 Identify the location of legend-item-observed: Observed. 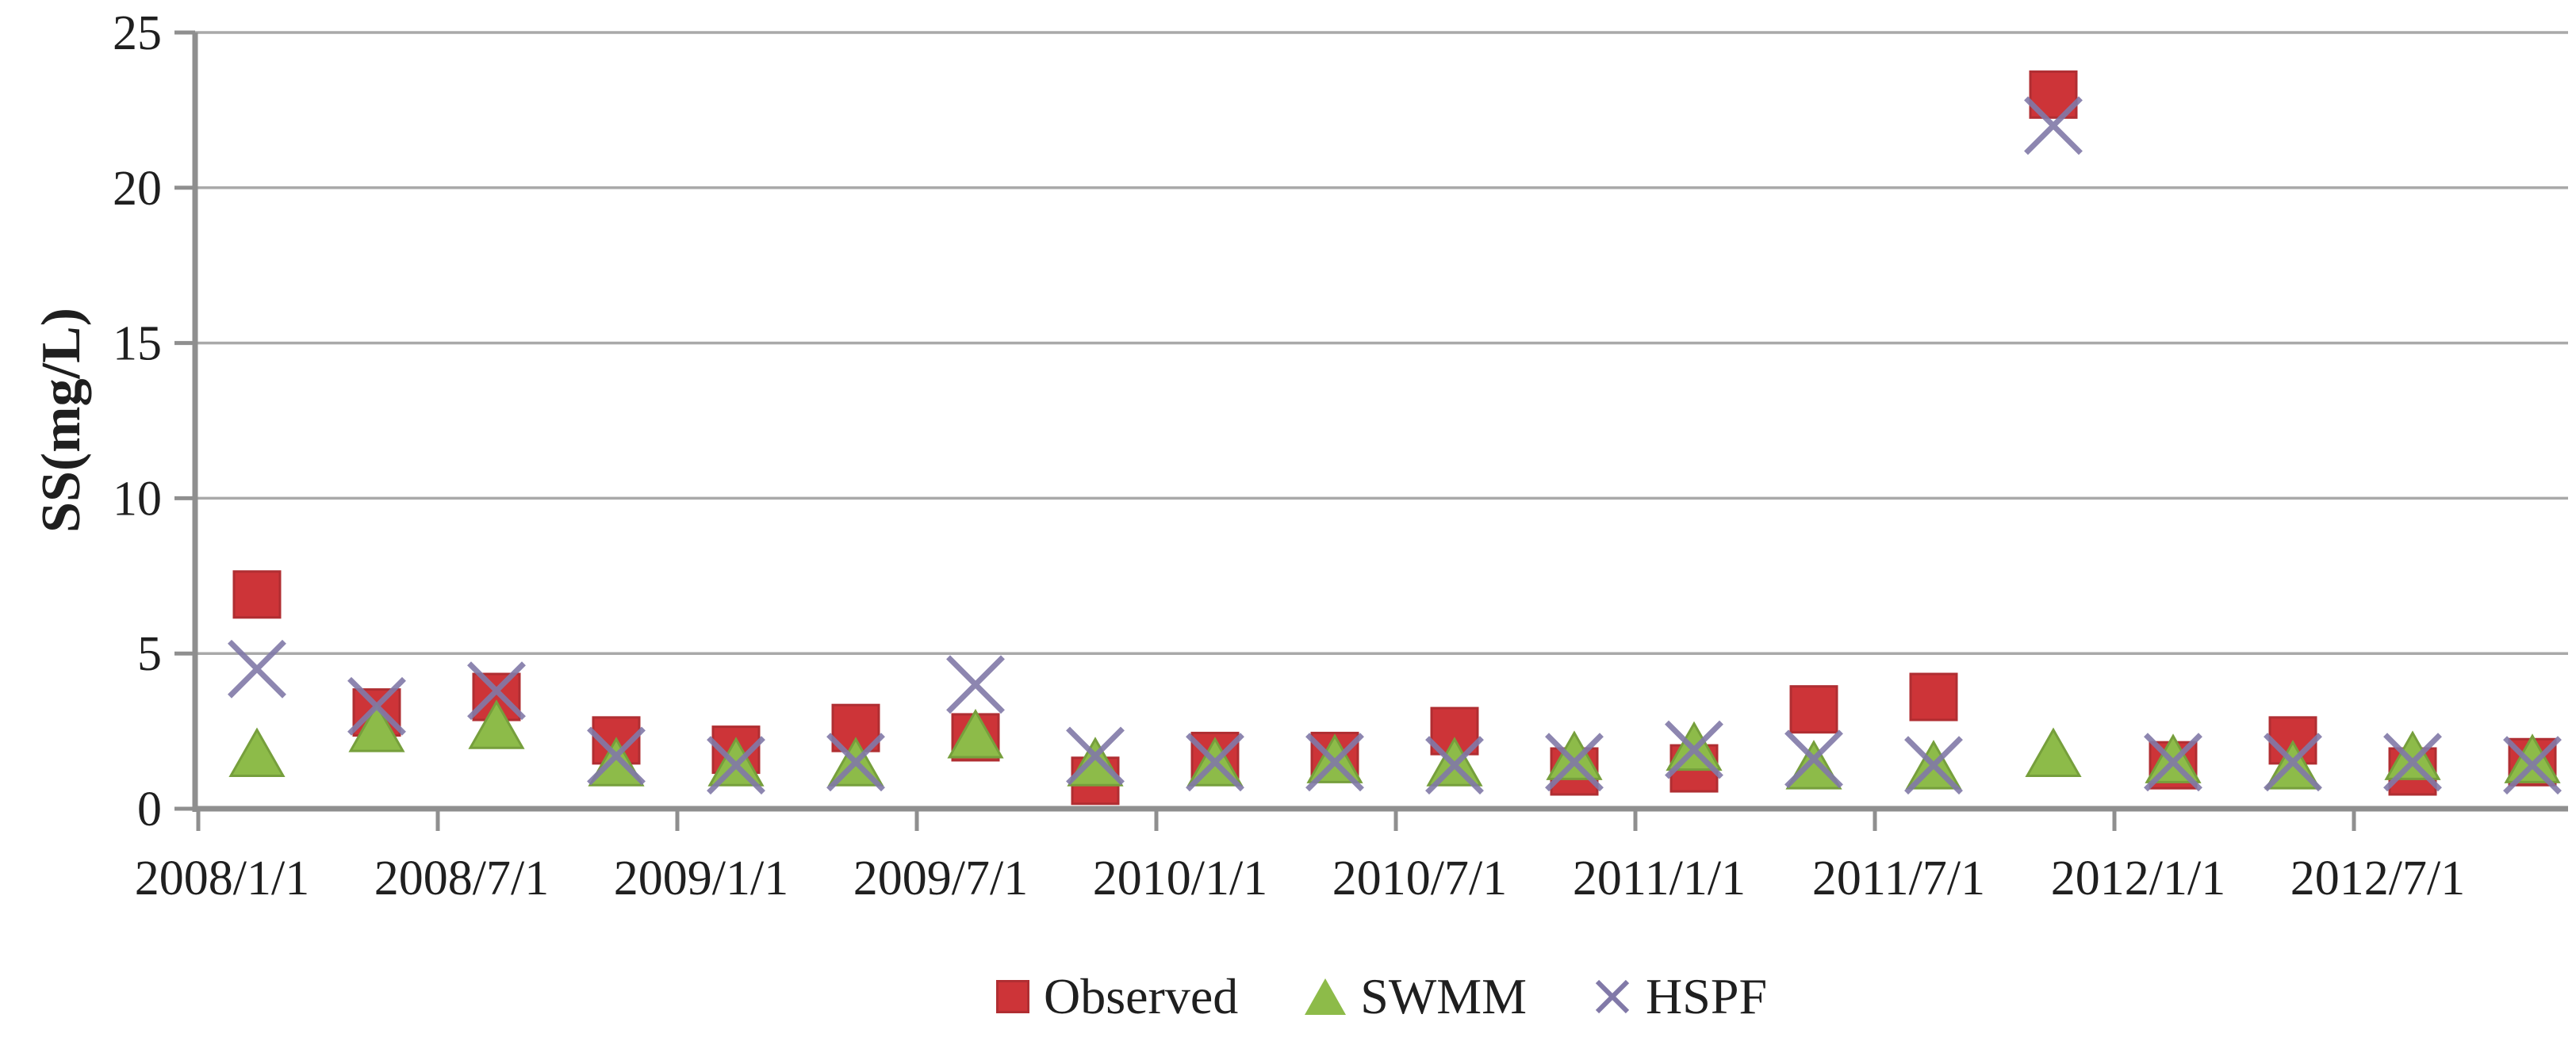
(1117, 996).